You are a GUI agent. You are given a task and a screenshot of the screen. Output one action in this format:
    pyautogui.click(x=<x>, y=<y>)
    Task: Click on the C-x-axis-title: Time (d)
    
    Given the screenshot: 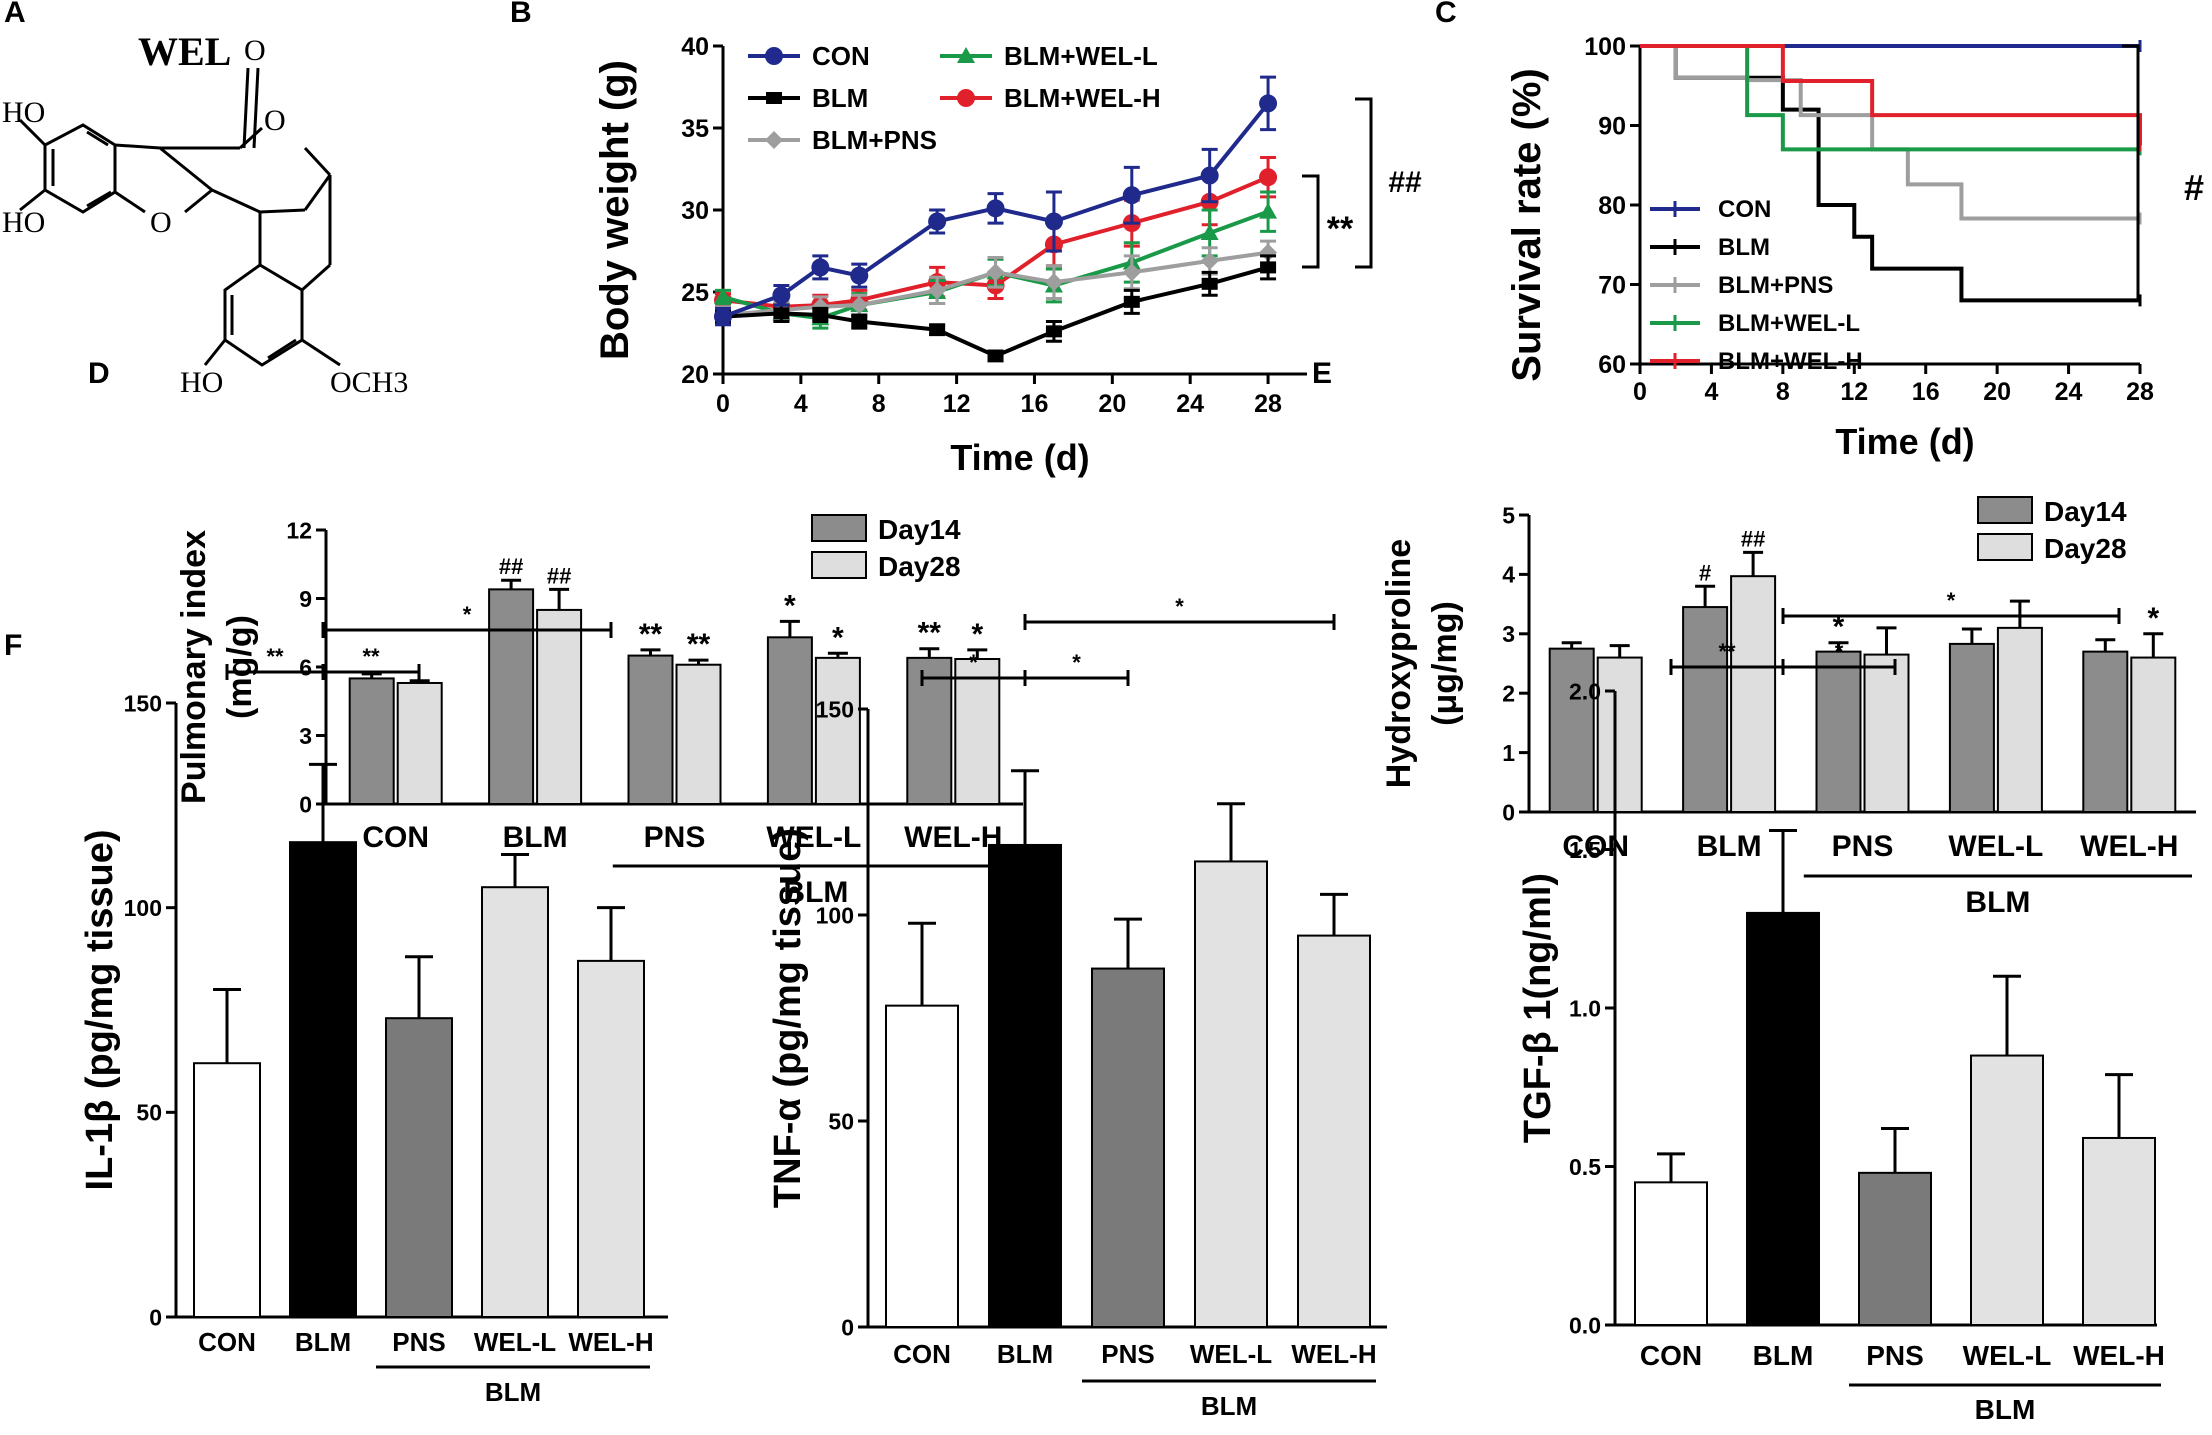 What is the action you would take?
    pyautogui.click(x=1904, y=441)
    